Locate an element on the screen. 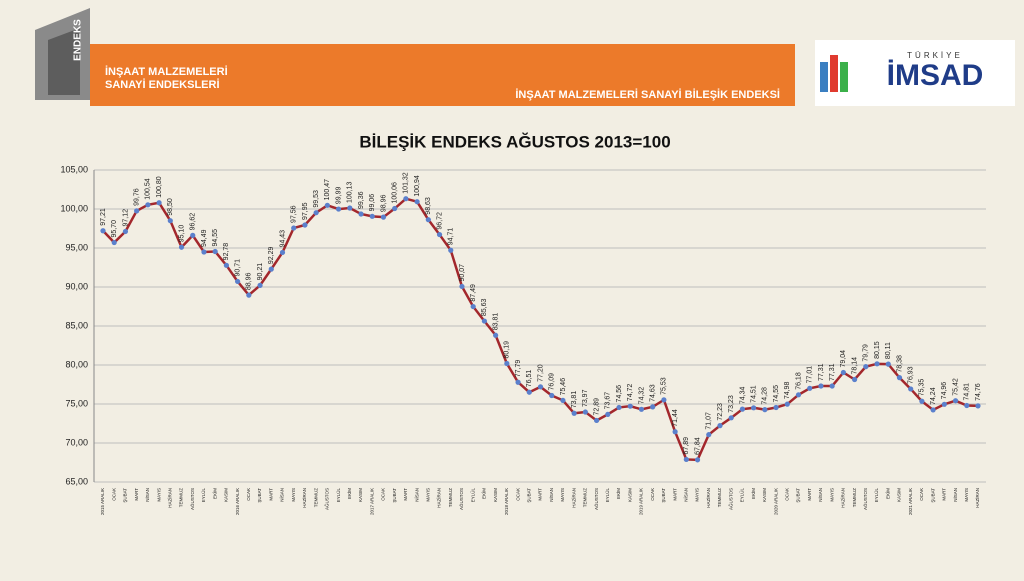 This screenshot has height=581, width=1024. data-label: 76,51 is located at coordinates (529, 379).